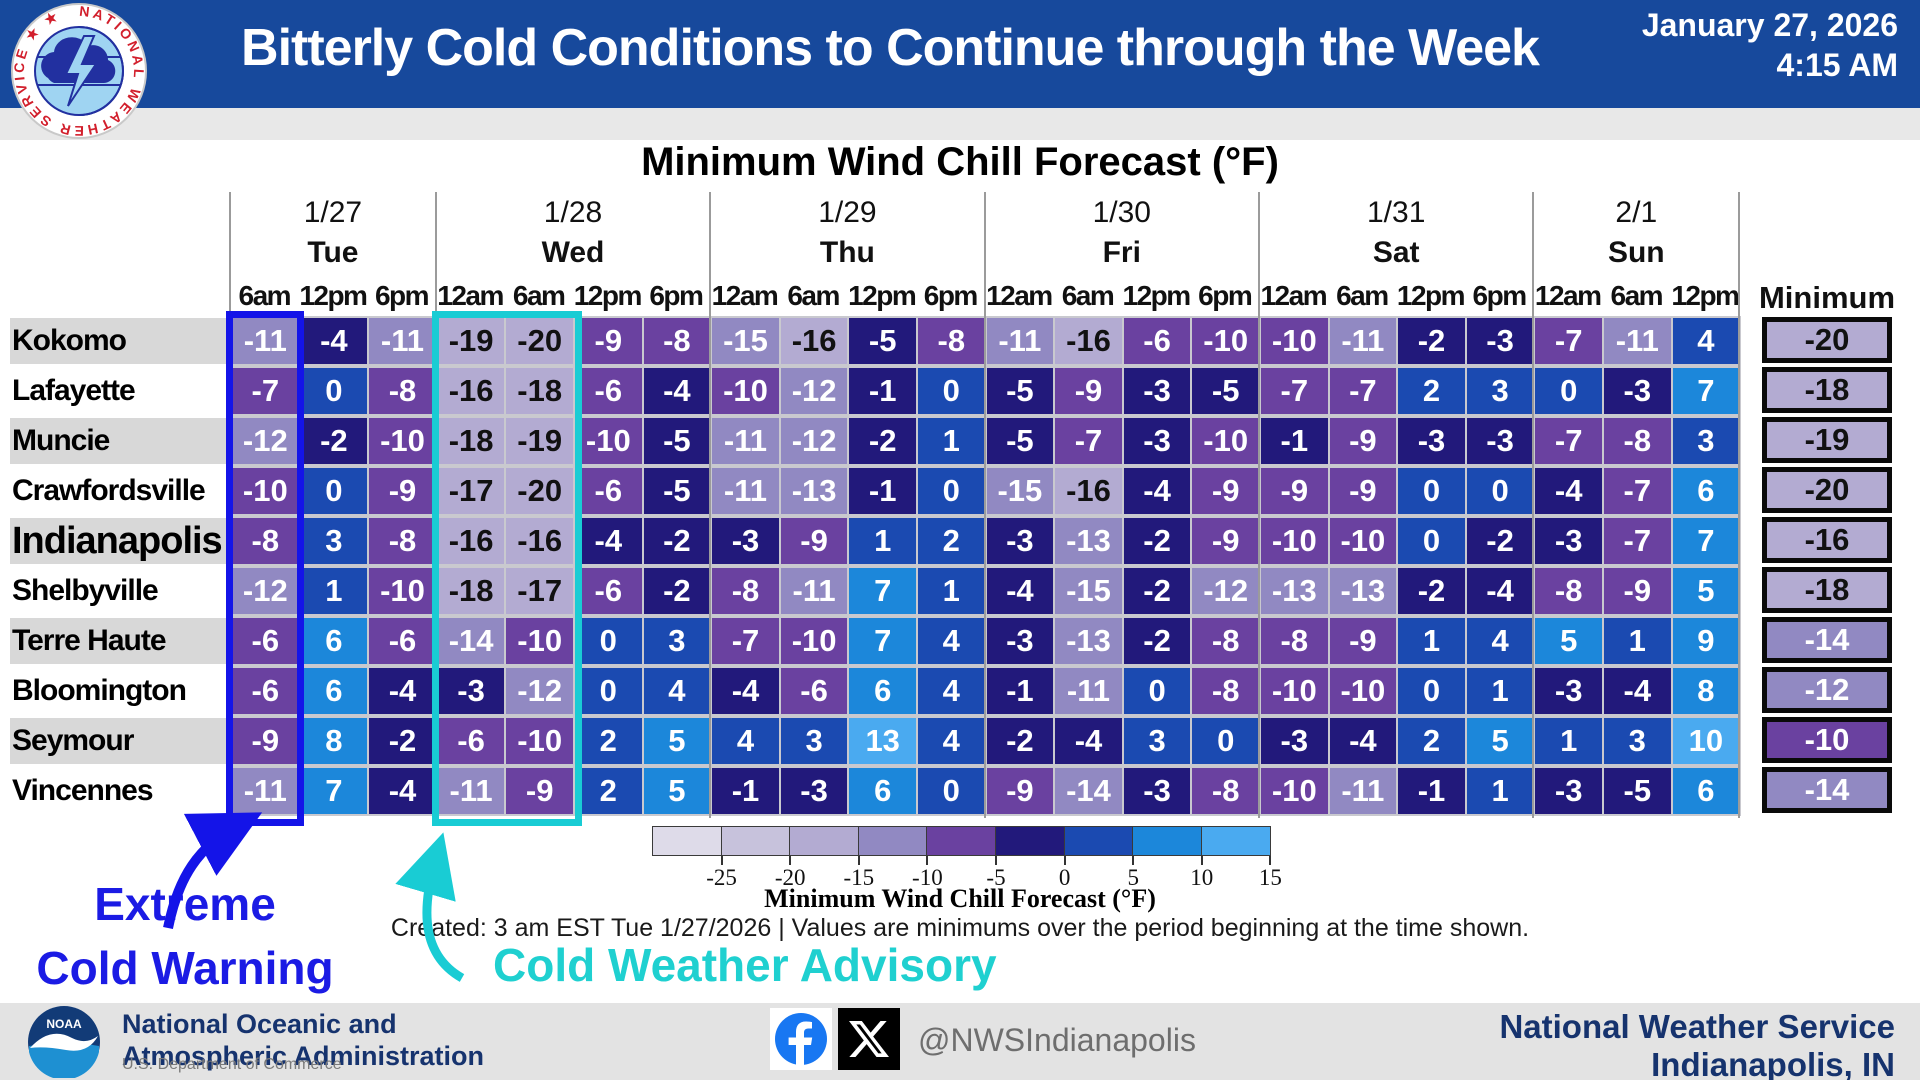 The height and width of the screenshot is (1080, 1920). Describe the element at coordinates (790, 877) in the screenshot. I see `legend-tick-label: -20` at that location.